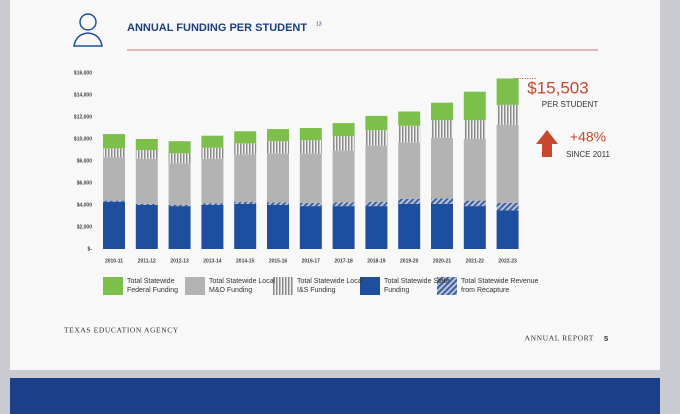 The image size is (680, 414). What do you see at coordinates (278, 261) in the screenshot?
I see `x-tick-label: 2015-16` at bounding box center [278, 261].